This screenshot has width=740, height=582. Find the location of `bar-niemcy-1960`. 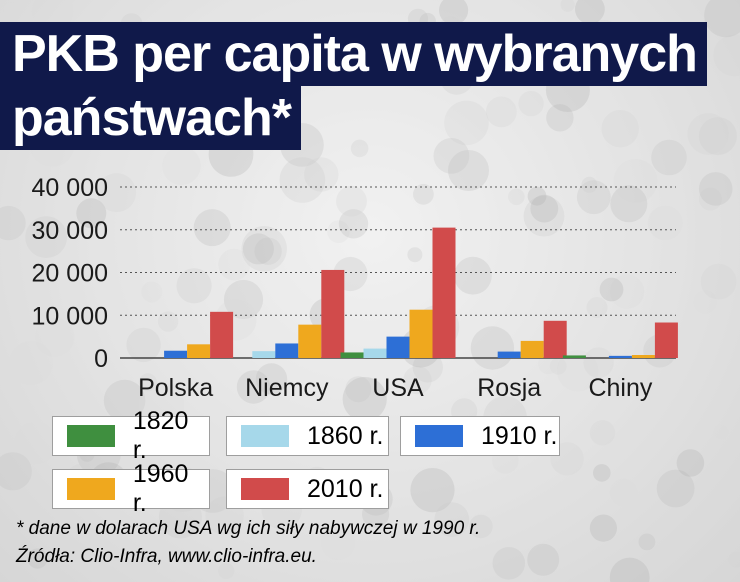

bar-niemcy-1960 is located at coordinates (310, 341).